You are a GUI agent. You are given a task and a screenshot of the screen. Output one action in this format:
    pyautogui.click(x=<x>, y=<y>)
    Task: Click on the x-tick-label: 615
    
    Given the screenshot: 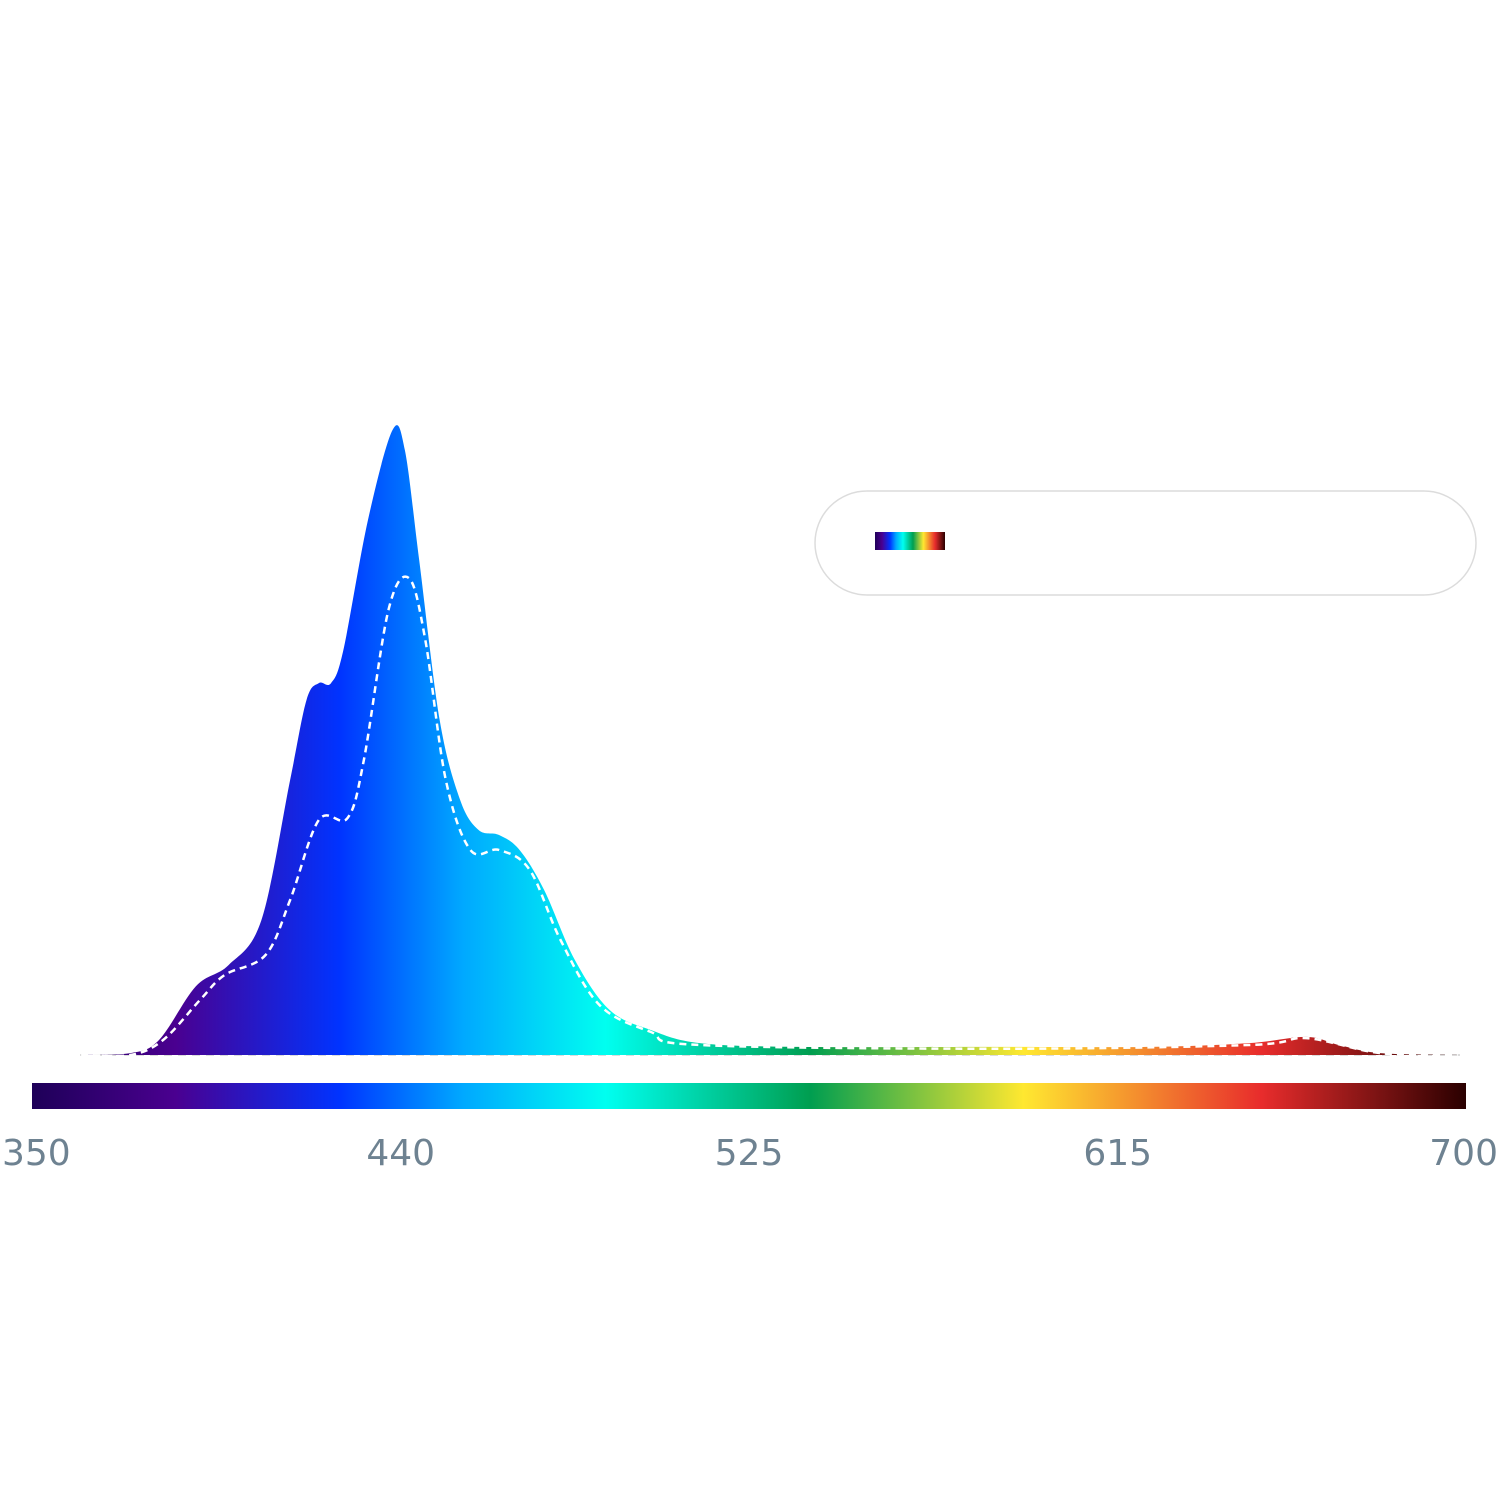 What is the action you would take?
    pyautogui.click(x=1117, y=1153)
    